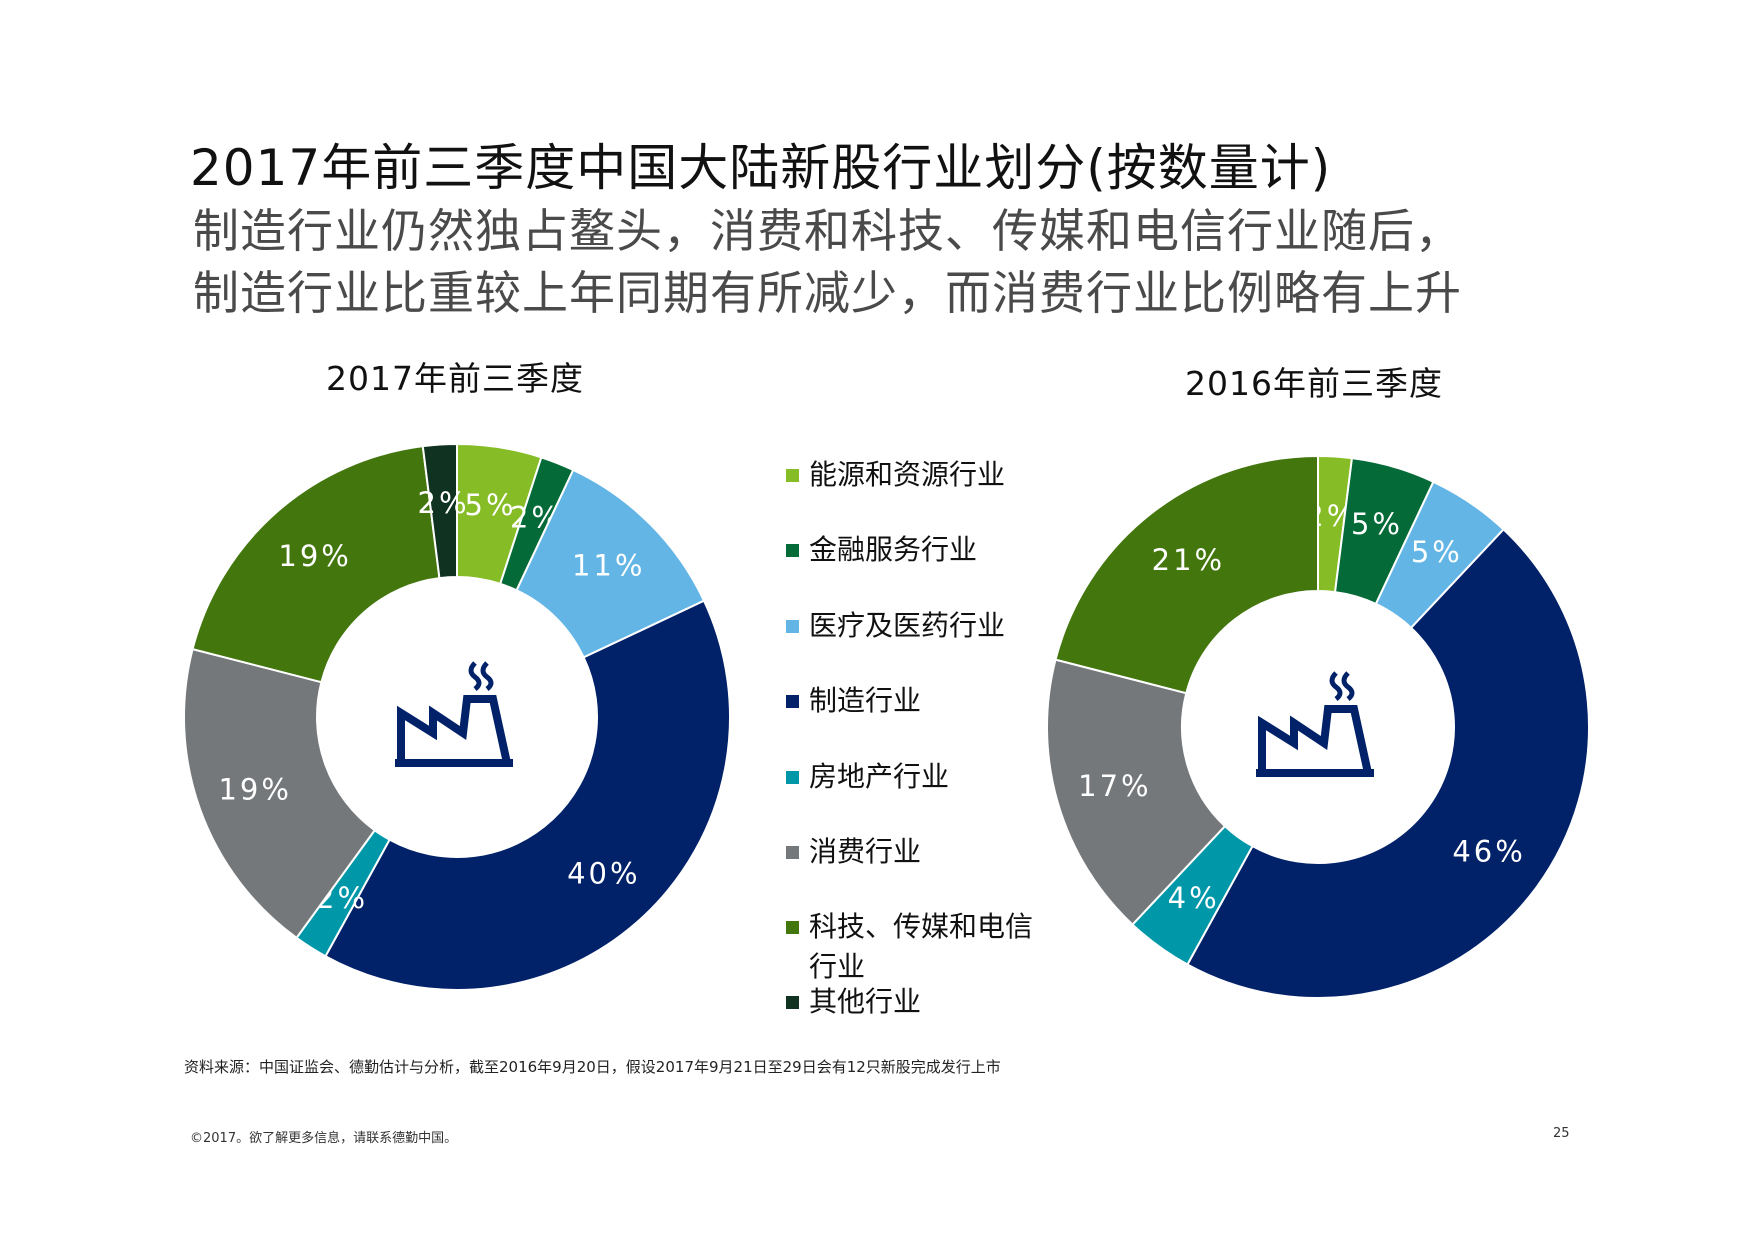 This screenshot has width=1754, height=1240. Describe the element at coordinates (1314, 383) in the screenshot. I see `chart-2016-title: 2016年前三季度` at that location.